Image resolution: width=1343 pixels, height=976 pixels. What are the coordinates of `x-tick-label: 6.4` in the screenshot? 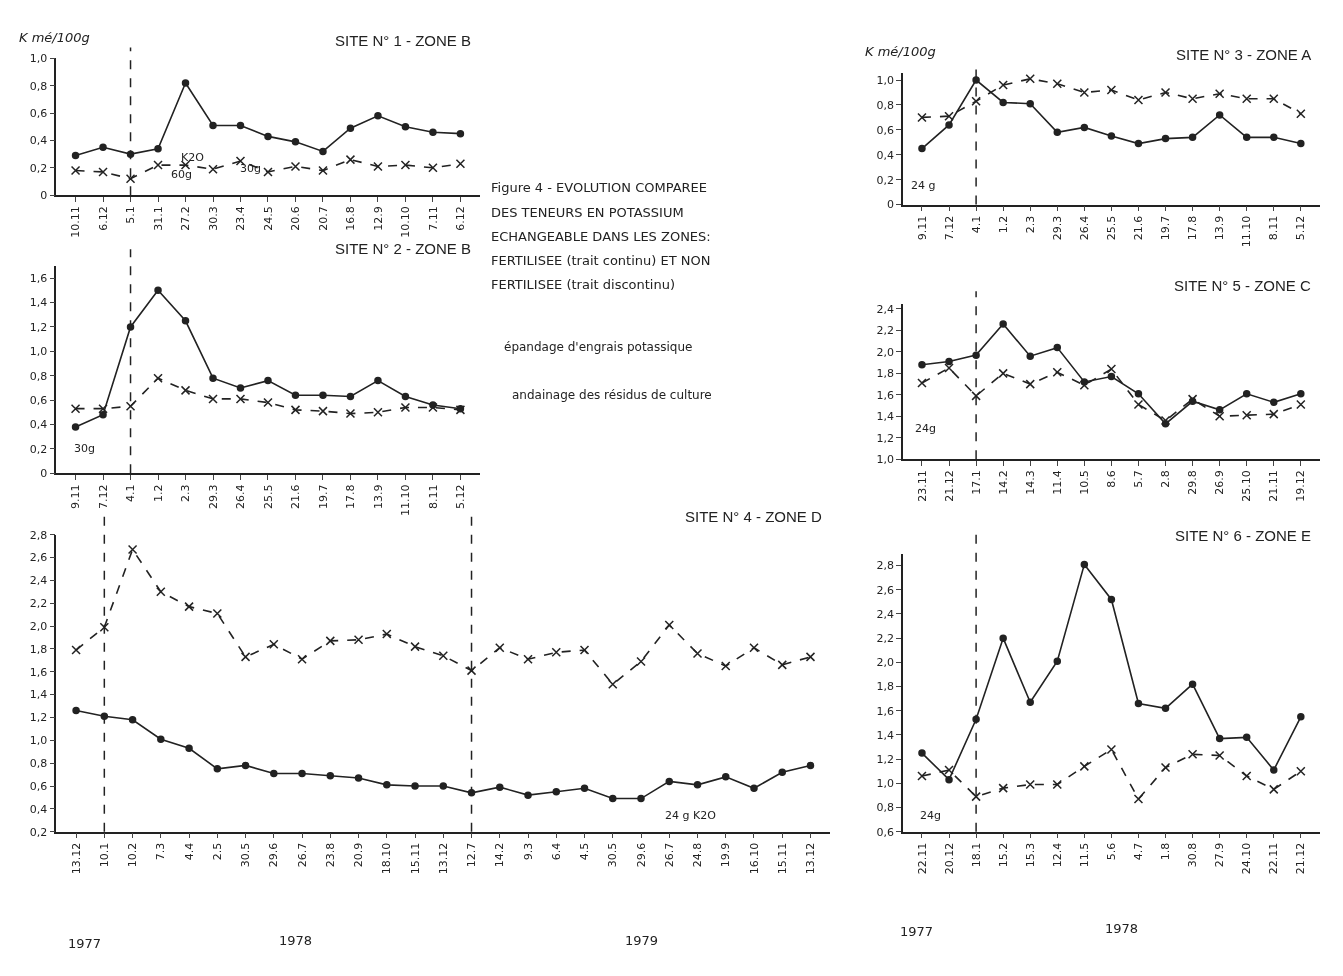 It's located at (556, 851).